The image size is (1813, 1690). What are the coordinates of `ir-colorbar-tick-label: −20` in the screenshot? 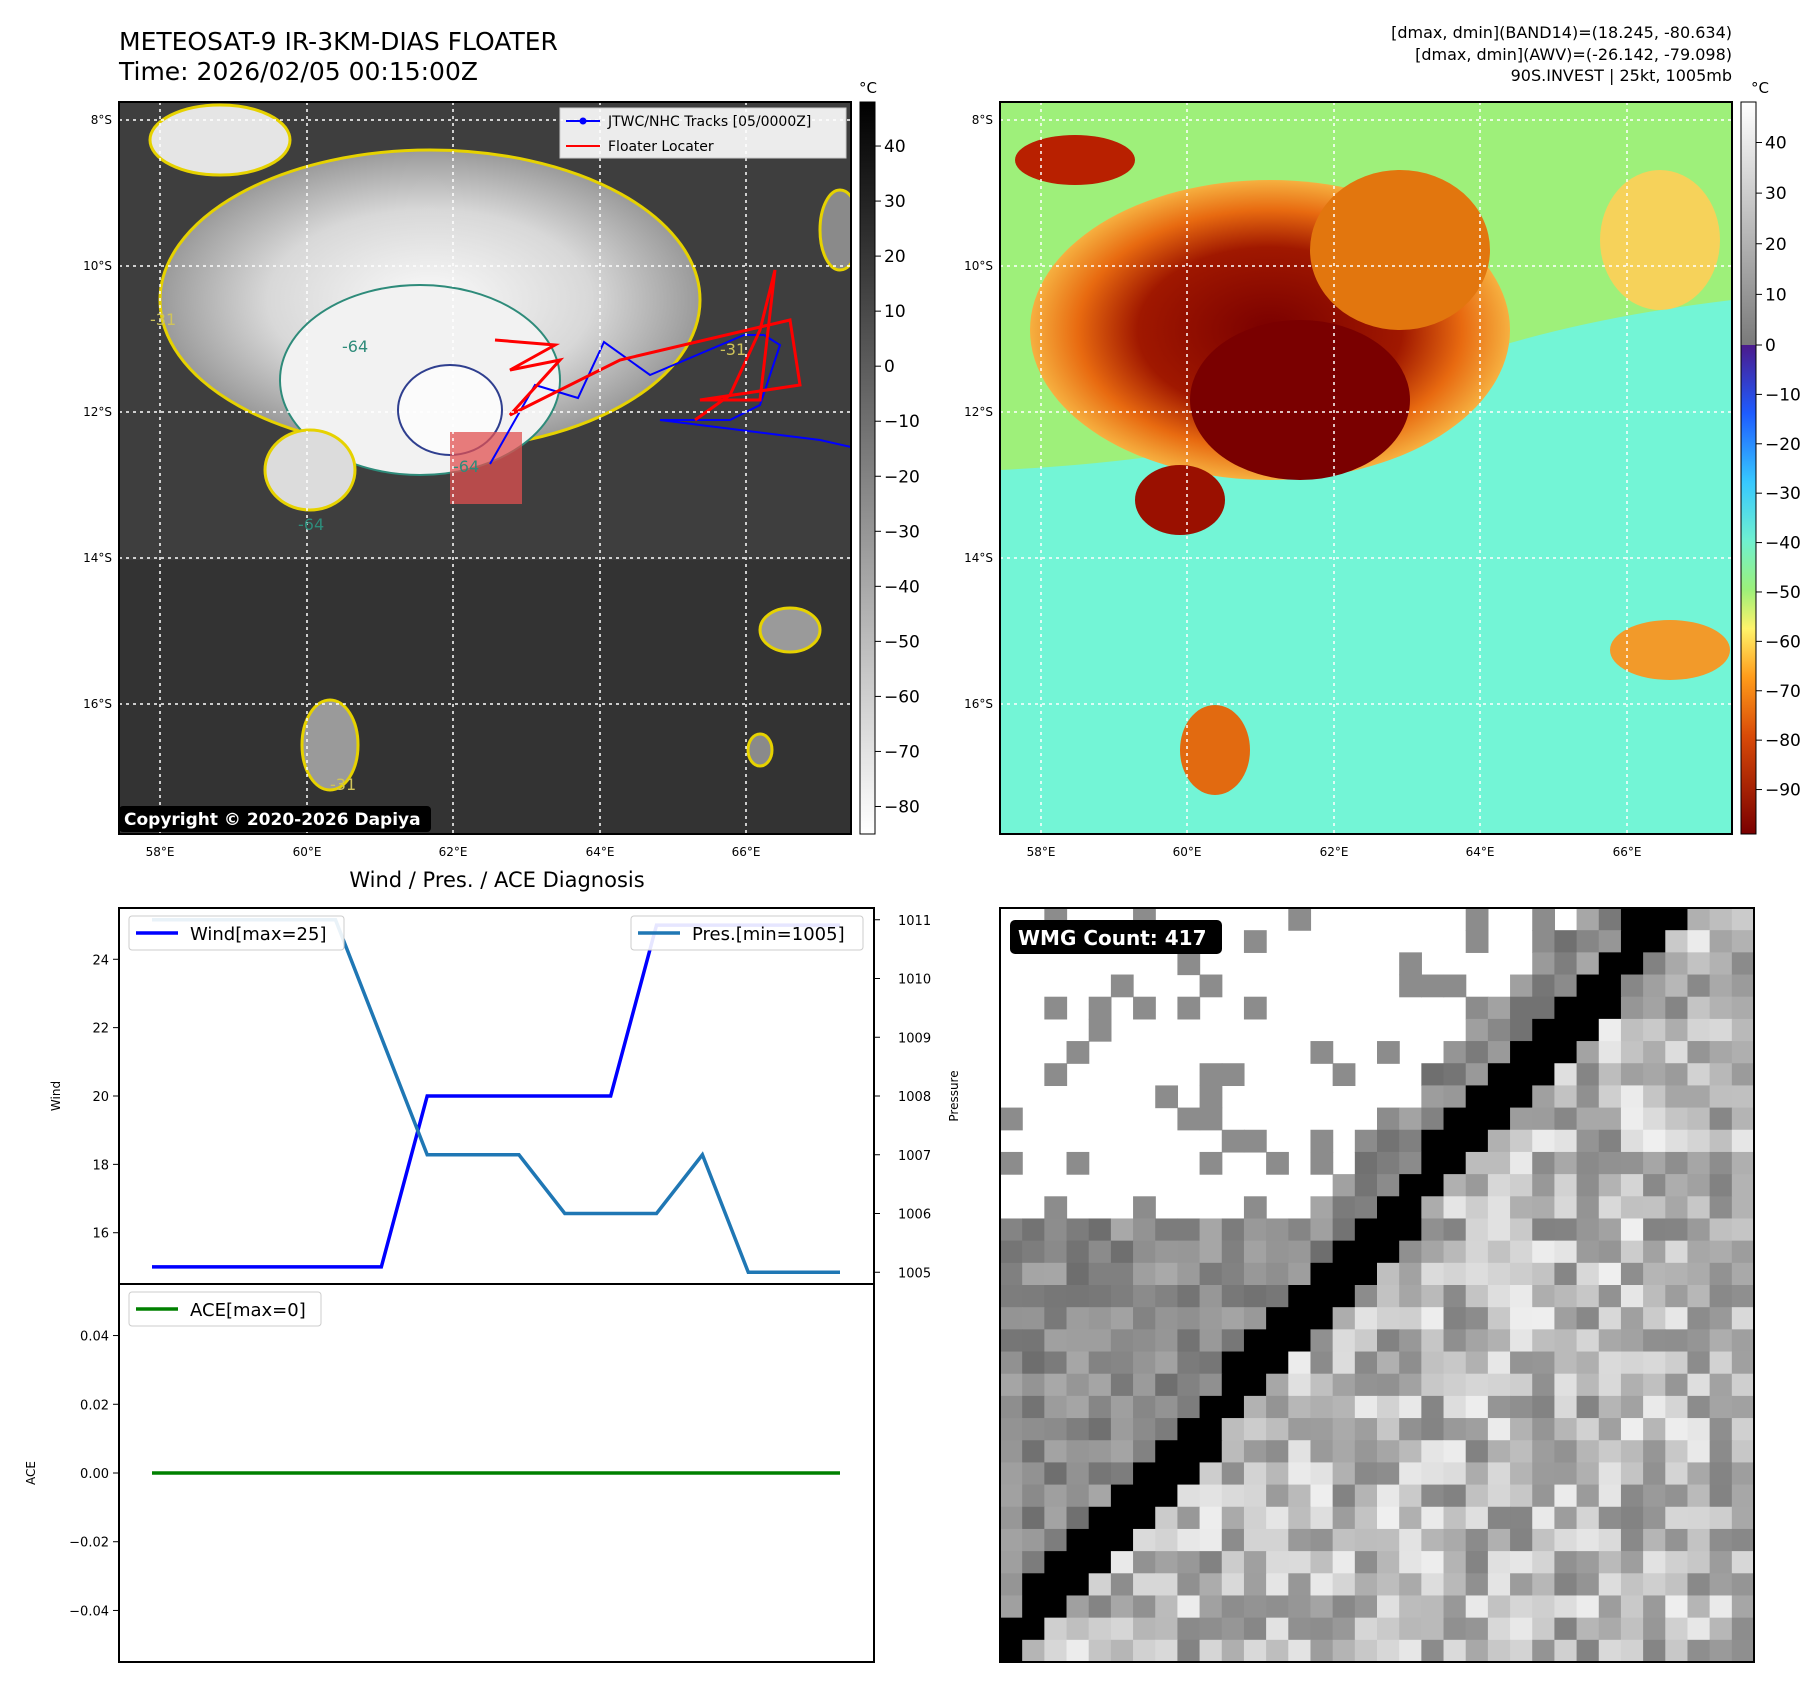 It's located at (902, 477).